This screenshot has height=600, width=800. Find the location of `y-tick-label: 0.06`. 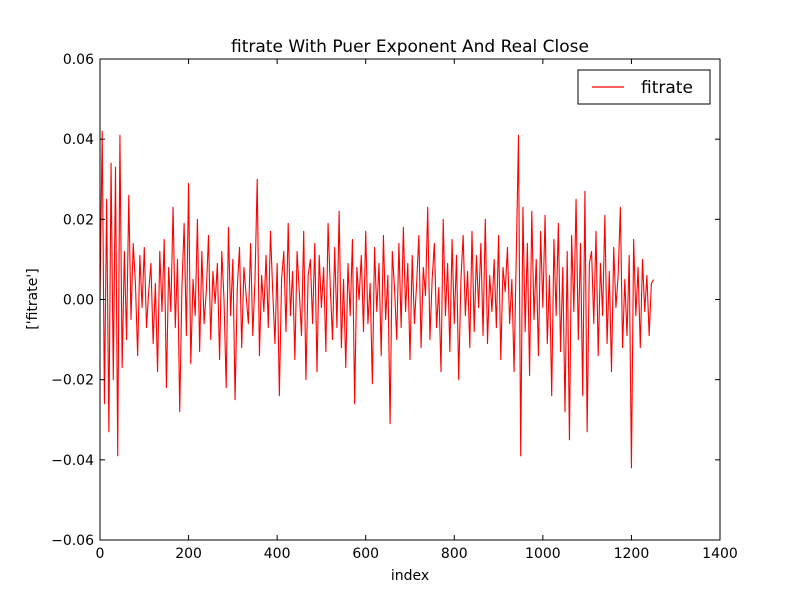

y-tick-label: 0.06 is located at coordinates (78, 60).